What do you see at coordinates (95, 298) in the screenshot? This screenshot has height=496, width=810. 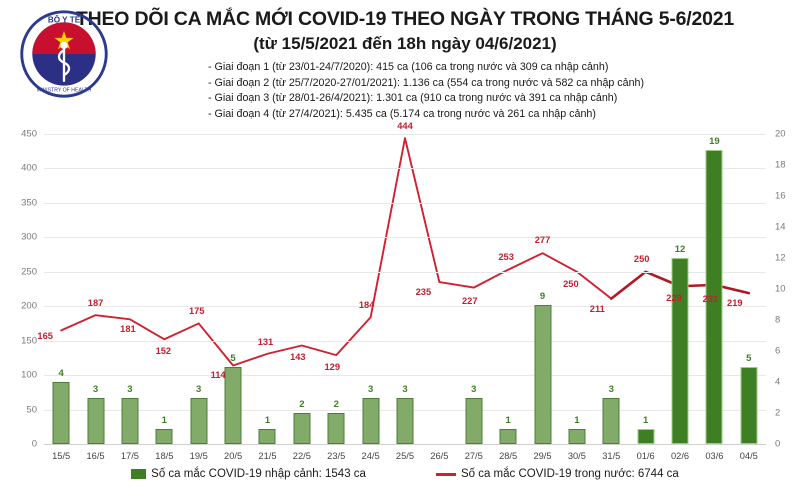 I see `chart-column: 3 16/5` at bounding box center [95, 298].